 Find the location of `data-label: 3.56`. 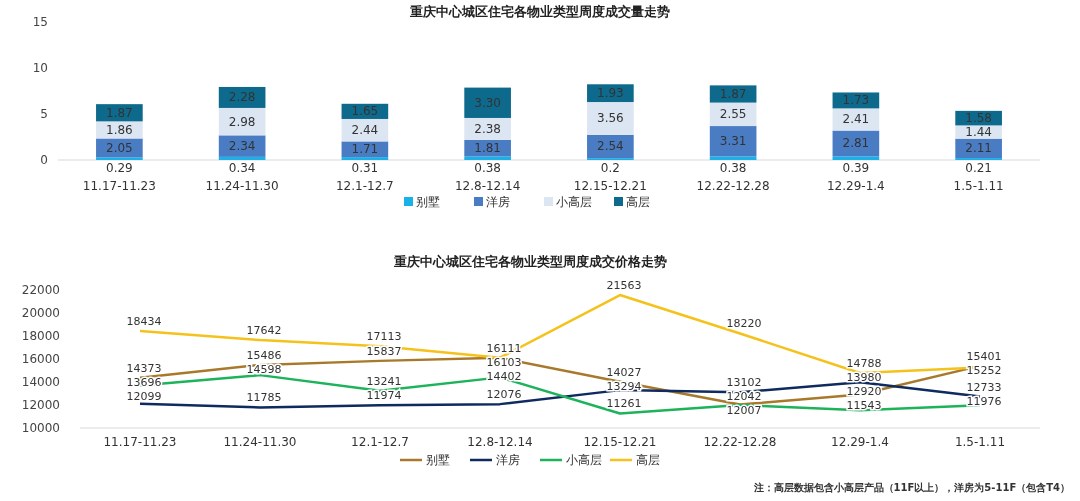

data-label: 3.56 is located at coordinates (610, 118).